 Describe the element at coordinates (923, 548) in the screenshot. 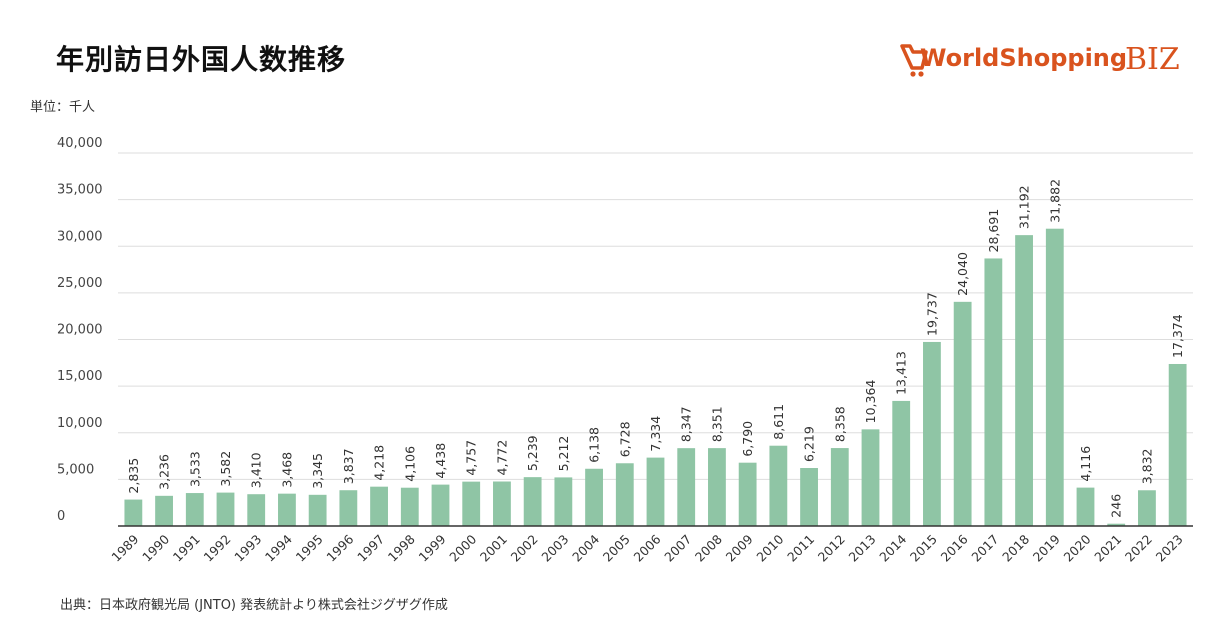

I see `x-tick-label: 2015` at that location.